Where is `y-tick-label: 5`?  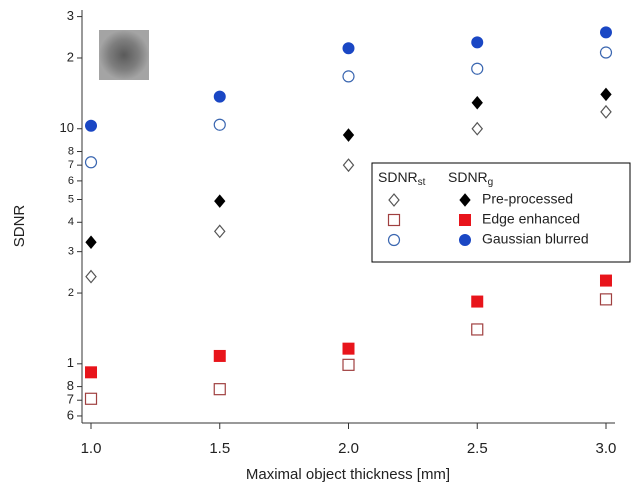
y-tick-label: 5 is located at coordinates (71, 199).